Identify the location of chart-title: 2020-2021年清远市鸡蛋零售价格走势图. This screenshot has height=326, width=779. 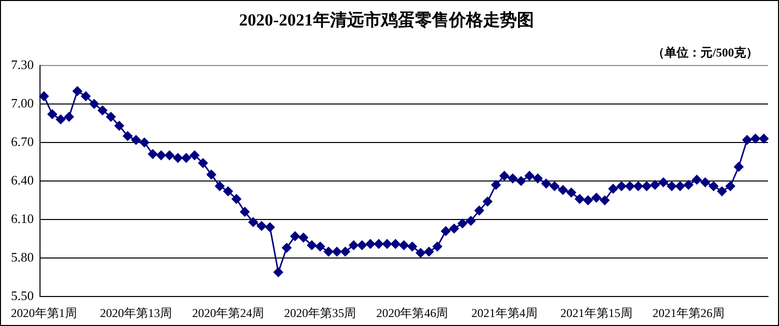
(386, 20).